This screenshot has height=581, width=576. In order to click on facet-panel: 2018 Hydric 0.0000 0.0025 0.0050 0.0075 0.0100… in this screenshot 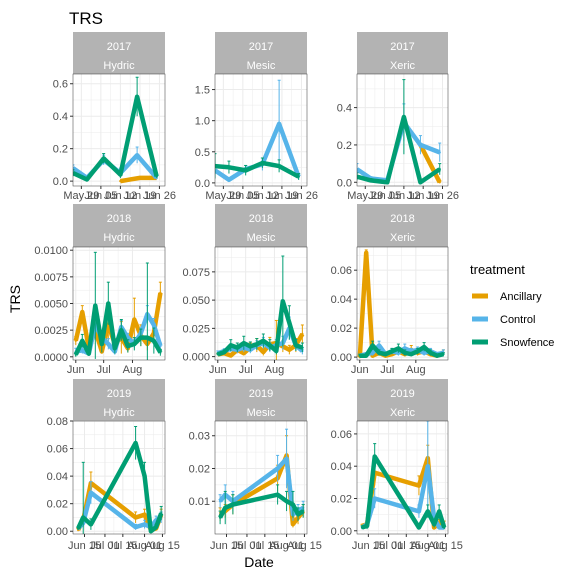, I will do `click(100, 290)`.